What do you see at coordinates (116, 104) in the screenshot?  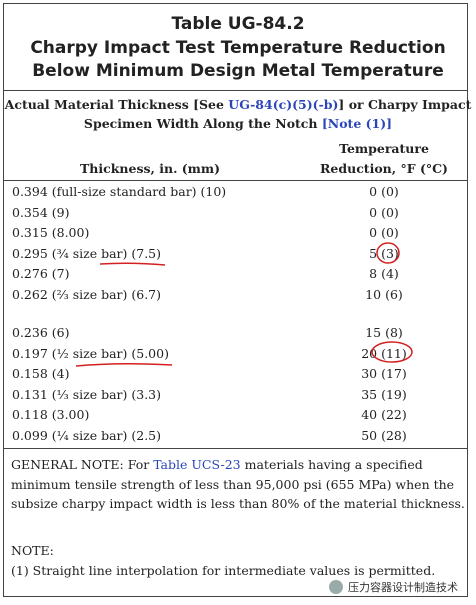 I see `header-text: Actual Material Thickness [See` at bounding box center [116, 104].